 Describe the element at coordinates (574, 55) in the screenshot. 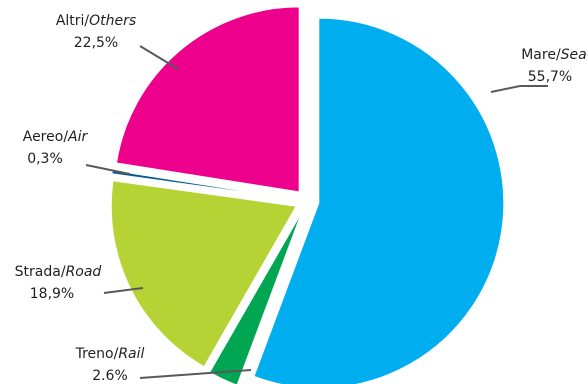

I see `label-mare-en: Sea` at that location.